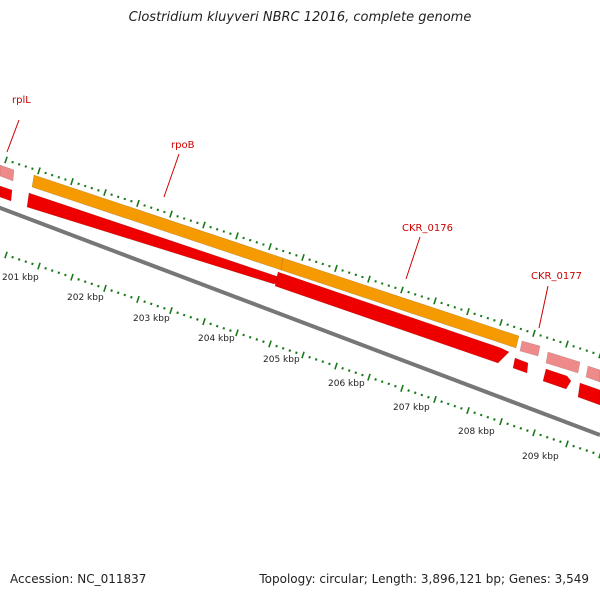 The height and width of the screenshot is (600, 600). I want to click on scale-label-204kbp: 204 kbp, so click(216, 339).